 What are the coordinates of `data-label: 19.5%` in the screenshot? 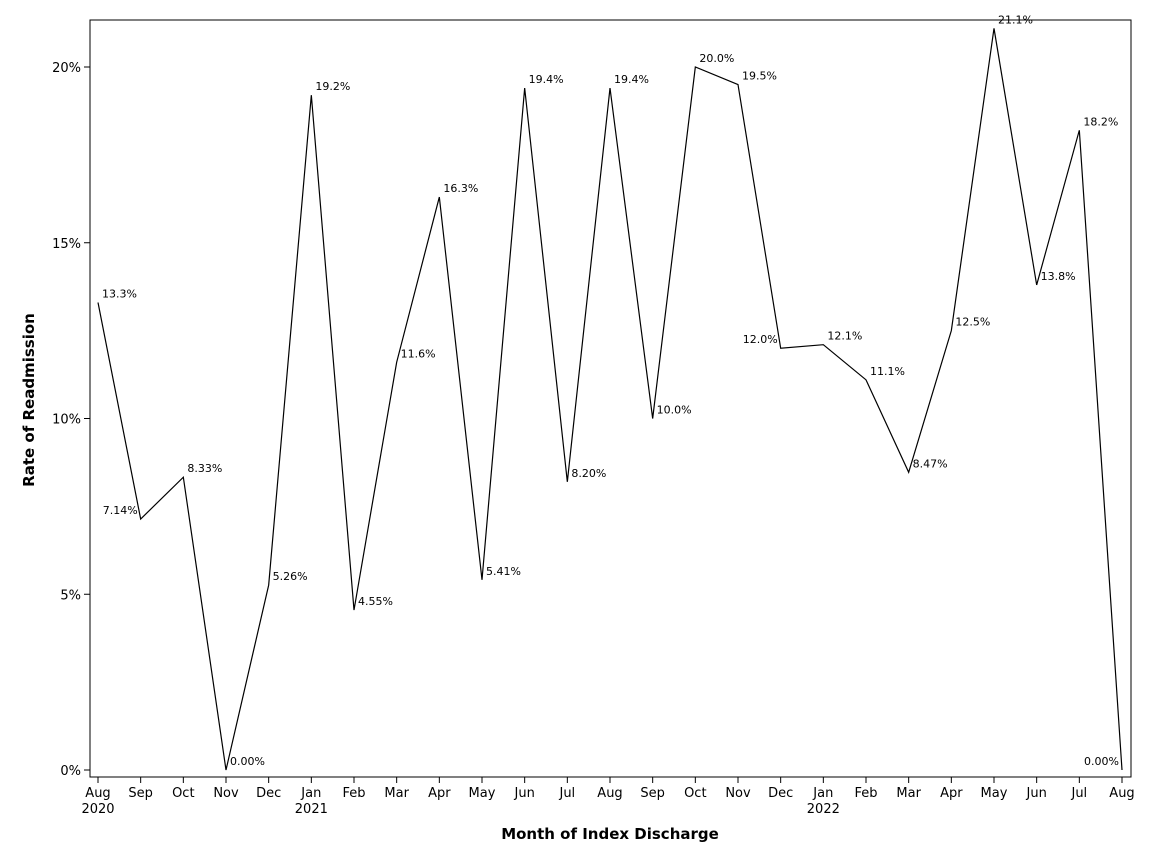 It's located at (759, 76).